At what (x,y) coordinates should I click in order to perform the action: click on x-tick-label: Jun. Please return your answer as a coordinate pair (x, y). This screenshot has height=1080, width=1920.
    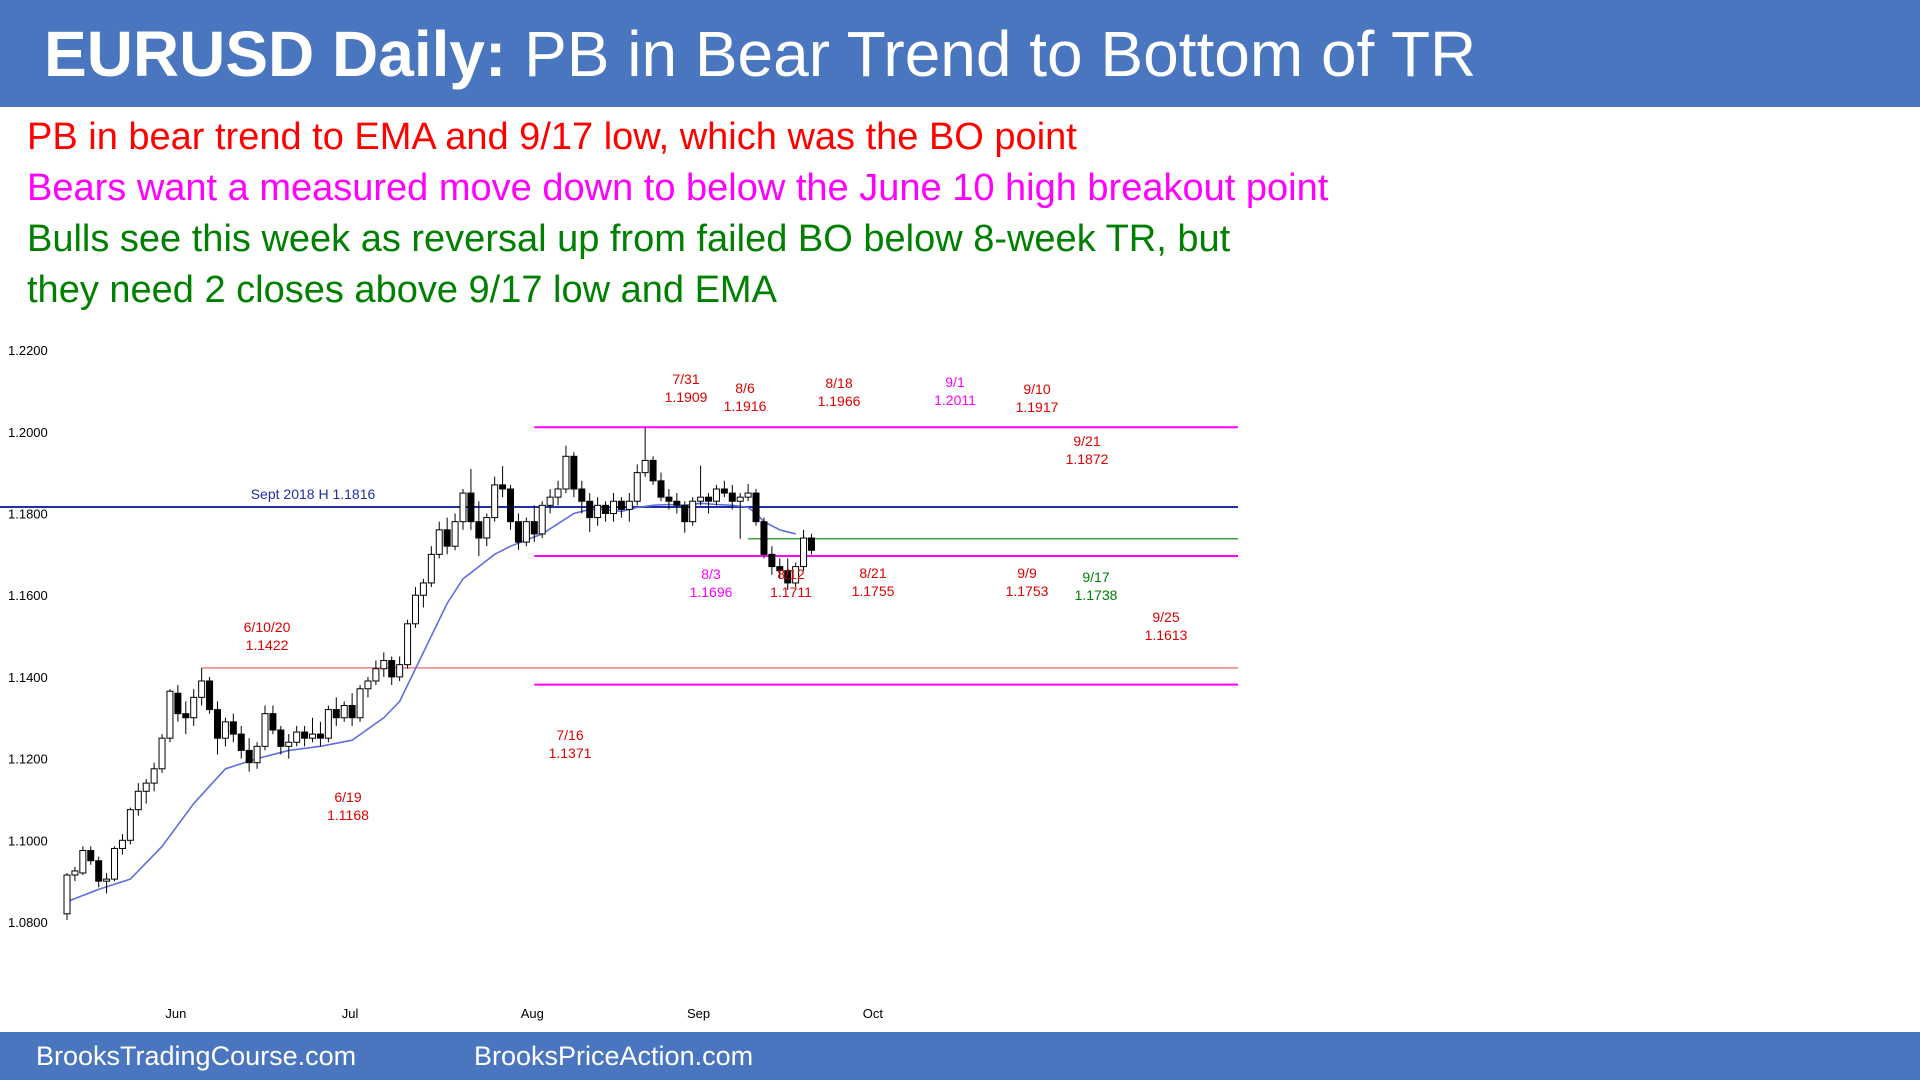
    Looking at the image, I should click on (175, 1013).